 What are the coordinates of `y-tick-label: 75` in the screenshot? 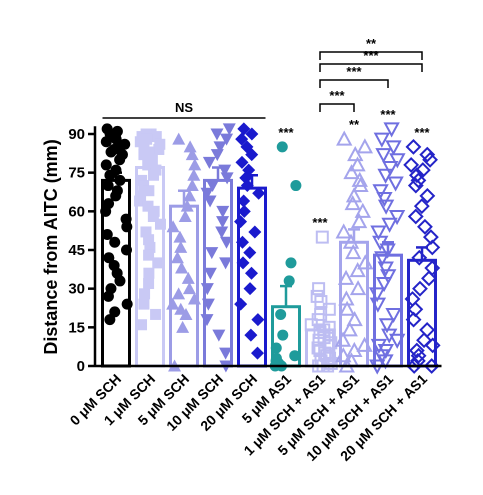 It's located at (76, 173).